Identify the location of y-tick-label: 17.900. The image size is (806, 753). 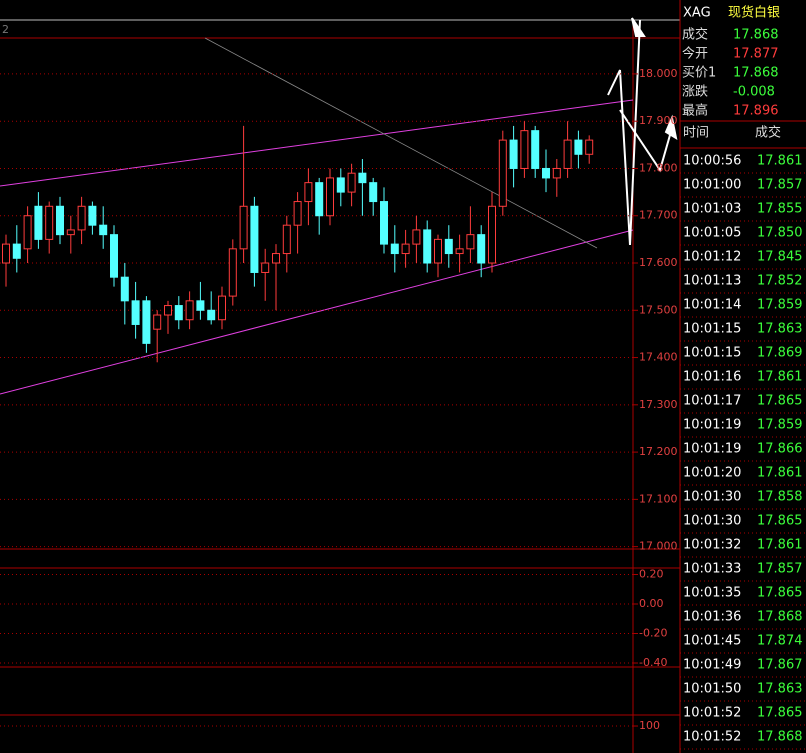
(658, 120).